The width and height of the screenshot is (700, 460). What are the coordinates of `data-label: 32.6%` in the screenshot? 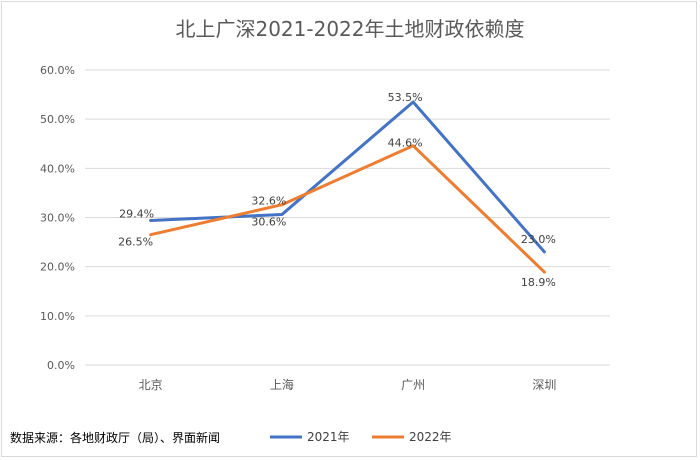 It's located at (268, 201).